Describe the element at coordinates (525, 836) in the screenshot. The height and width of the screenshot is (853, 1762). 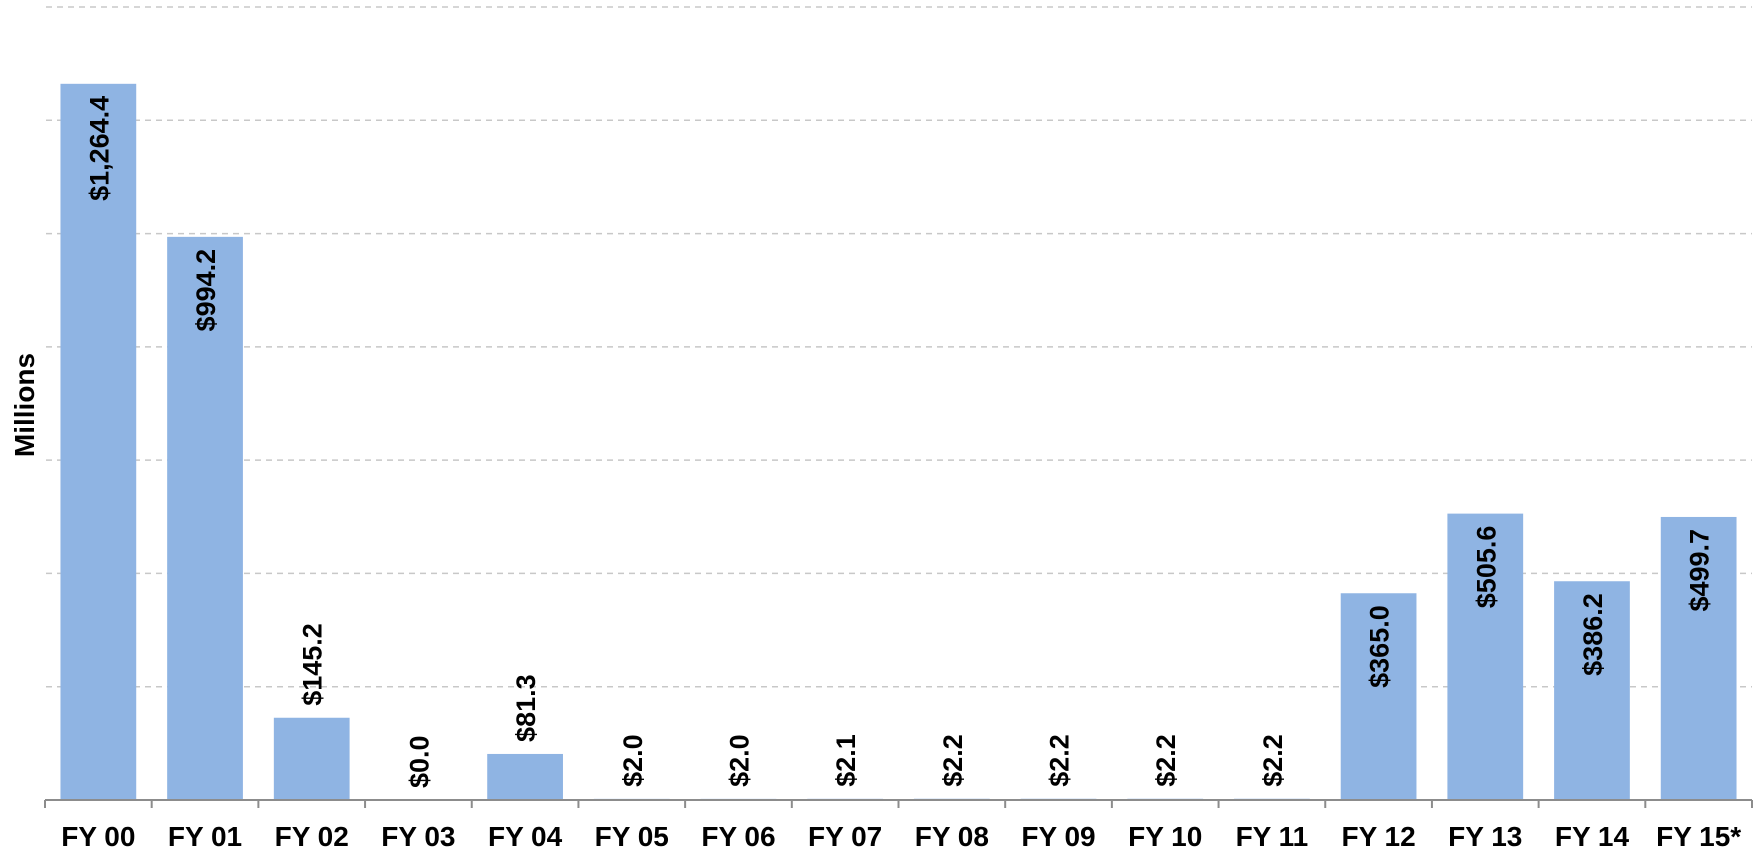
I see `x-tick-label: FY 04` at that location.